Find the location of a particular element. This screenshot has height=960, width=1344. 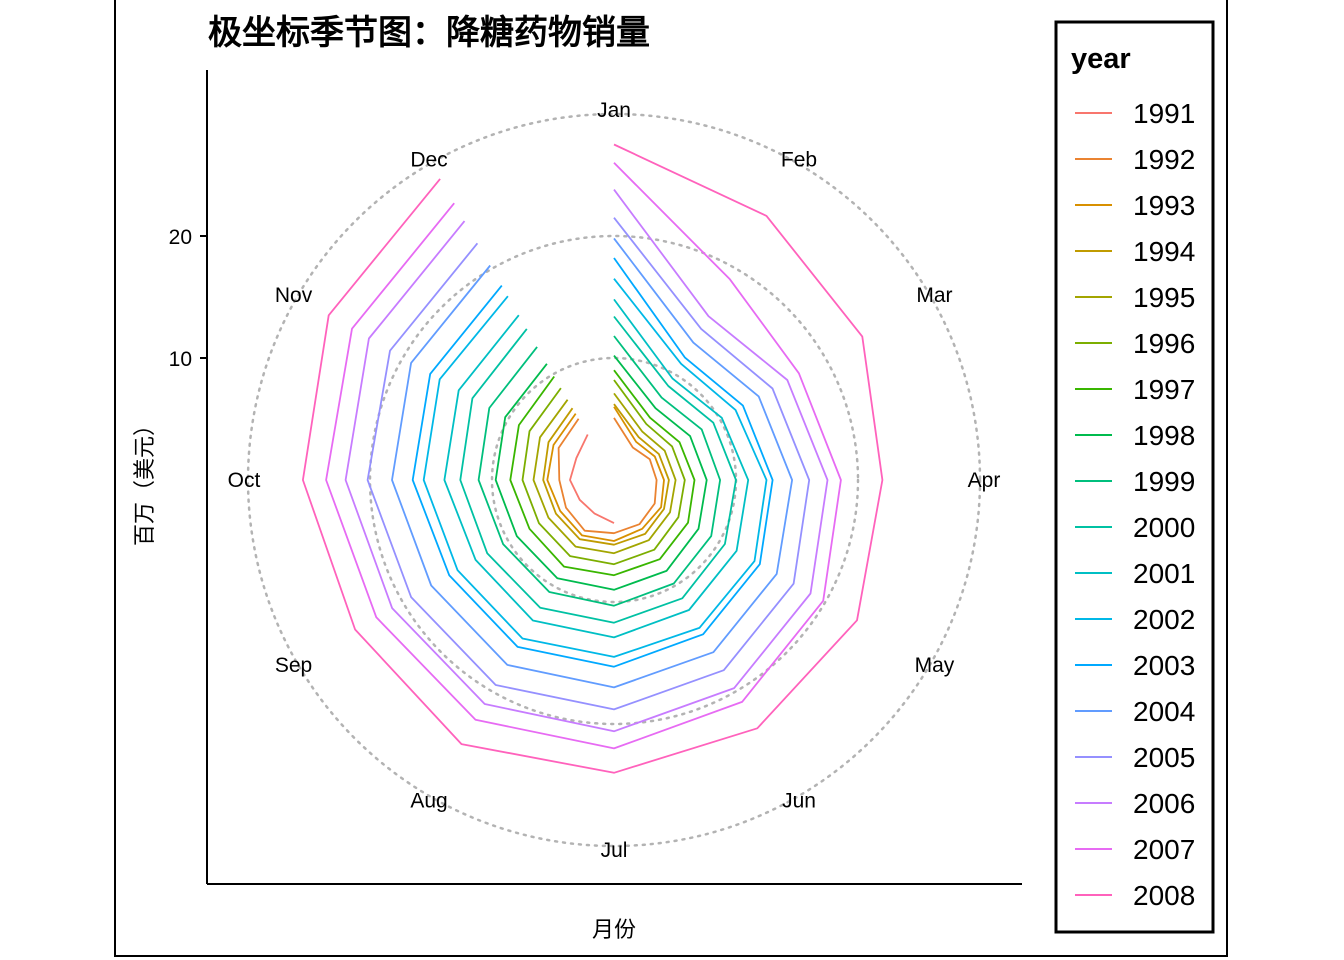

y-tick-label-10: 10 is located at coordinates (180, 359).